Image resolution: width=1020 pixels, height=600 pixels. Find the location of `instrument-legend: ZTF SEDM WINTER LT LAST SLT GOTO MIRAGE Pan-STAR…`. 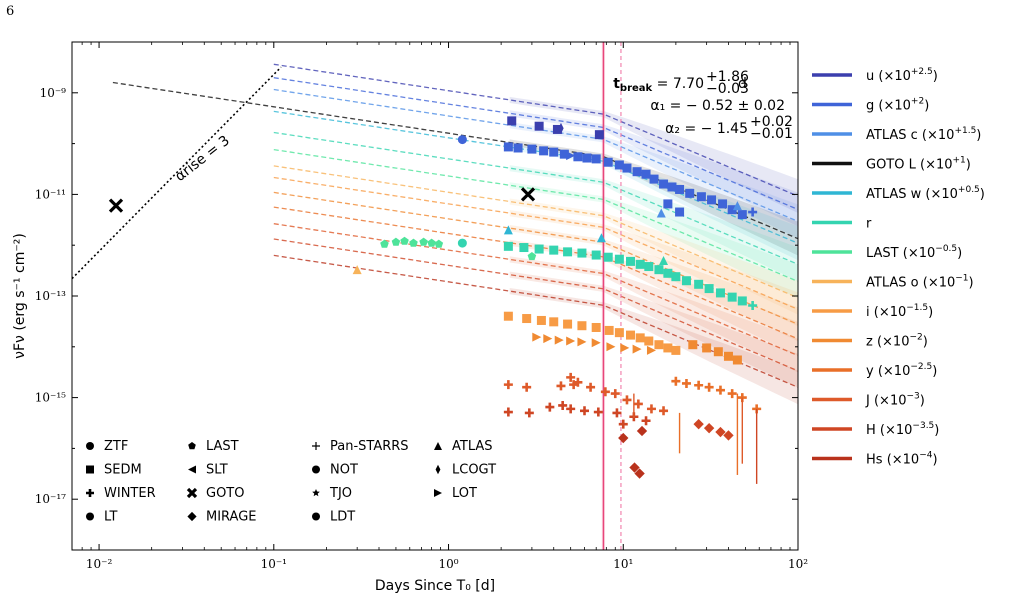

instrument-legend: ZTF SEDM WINTER LT LAST SLT GOTO MIRAGE Pan-STAR… is located at coordinates (291, 482).